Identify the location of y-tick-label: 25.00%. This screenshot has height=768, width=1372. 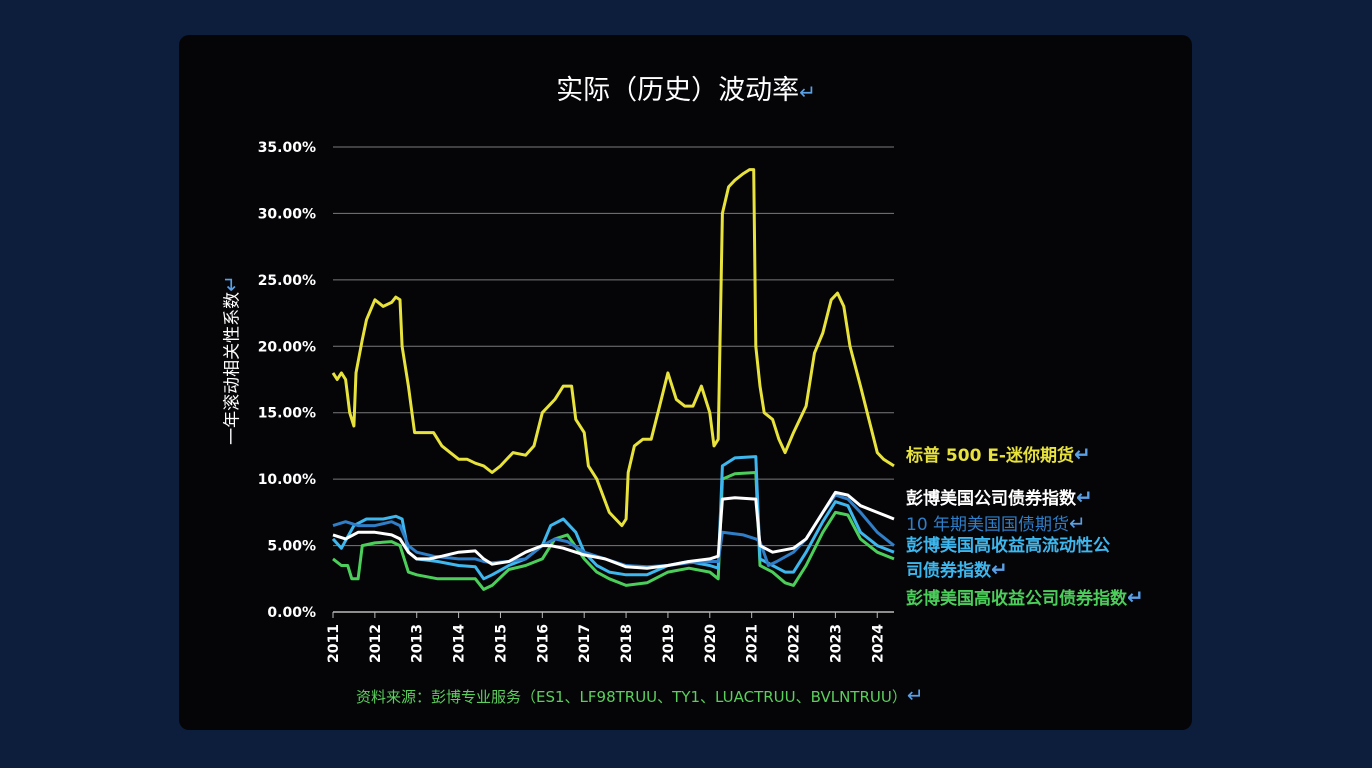
(287, 281).